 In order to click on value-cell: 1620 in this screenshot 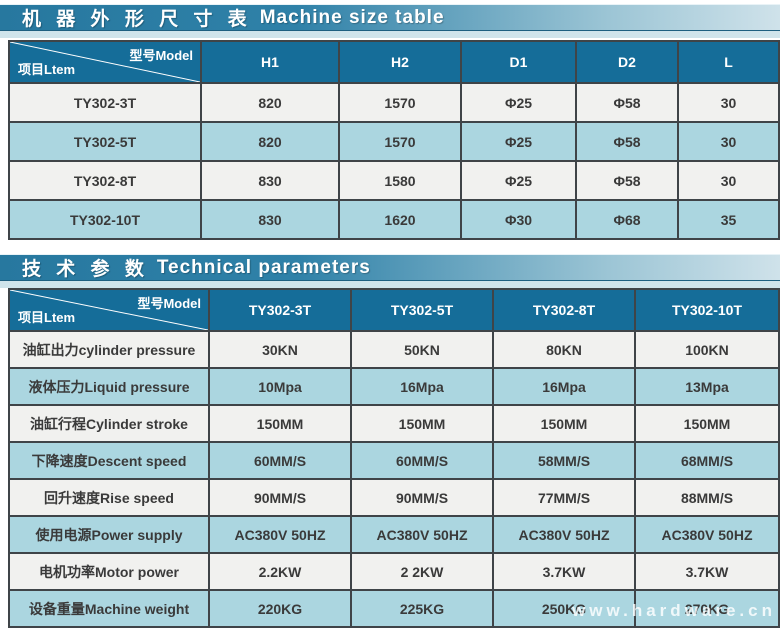, I will do `click(400, 219)`.